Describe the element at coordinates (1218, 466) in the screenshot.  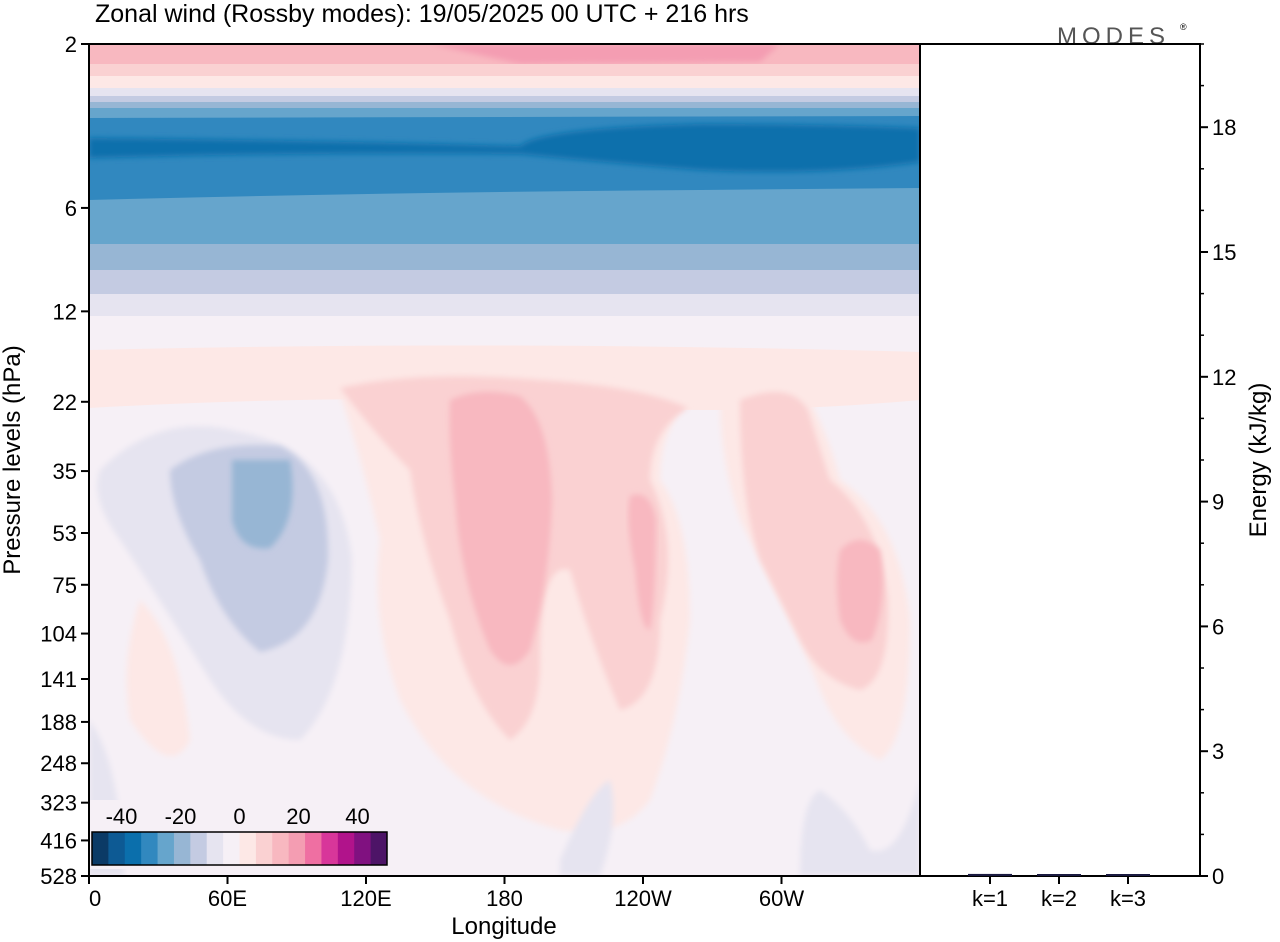
I see `energy-y-axis: 0 3 6 9 12 15 18` at that location.